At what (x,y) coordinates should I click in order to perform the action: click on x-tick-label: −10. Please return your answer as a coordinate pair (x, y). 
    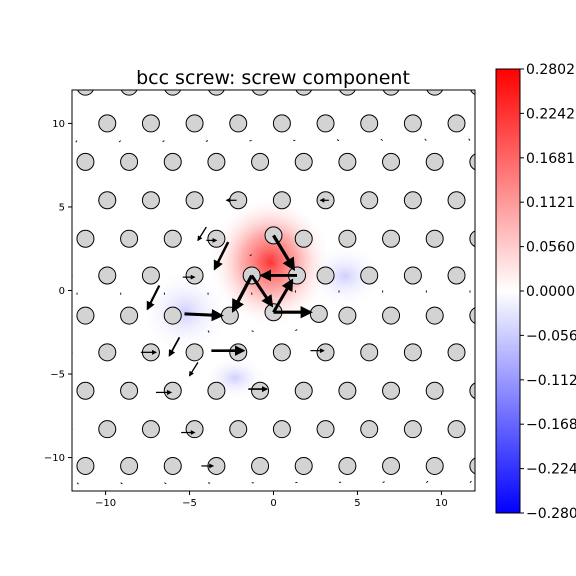
    Looking at the image, I should click on (105, 503).